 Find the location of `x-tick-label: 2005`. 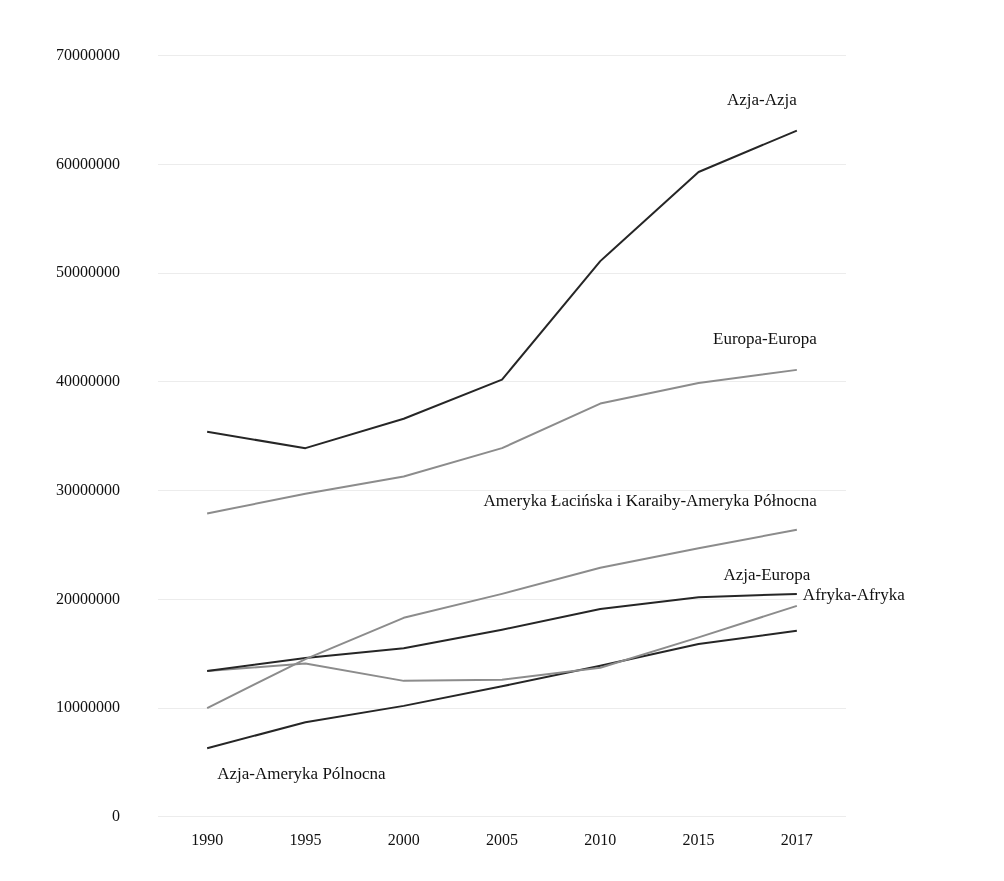

x-tick-label: 2005 is located at coordinates (502, 839).